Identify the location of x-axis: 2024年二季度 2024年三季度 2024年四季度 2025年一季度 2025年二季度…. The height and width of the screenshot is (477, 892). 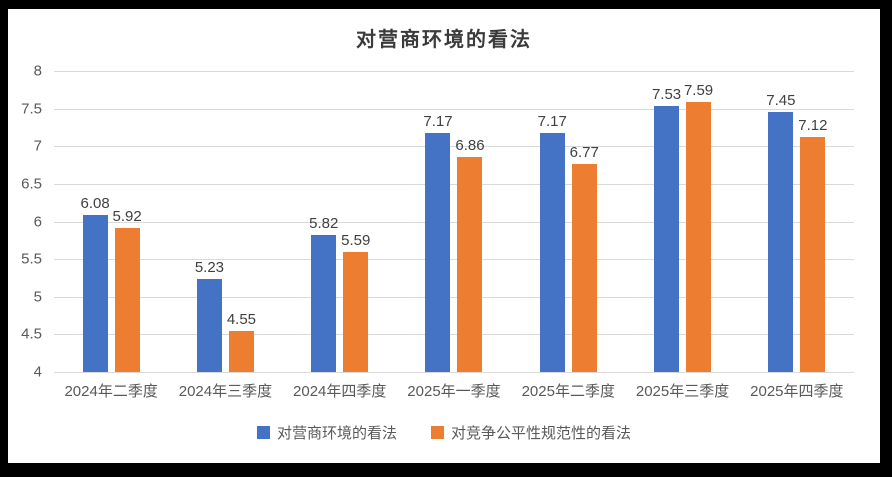
(454, 390).